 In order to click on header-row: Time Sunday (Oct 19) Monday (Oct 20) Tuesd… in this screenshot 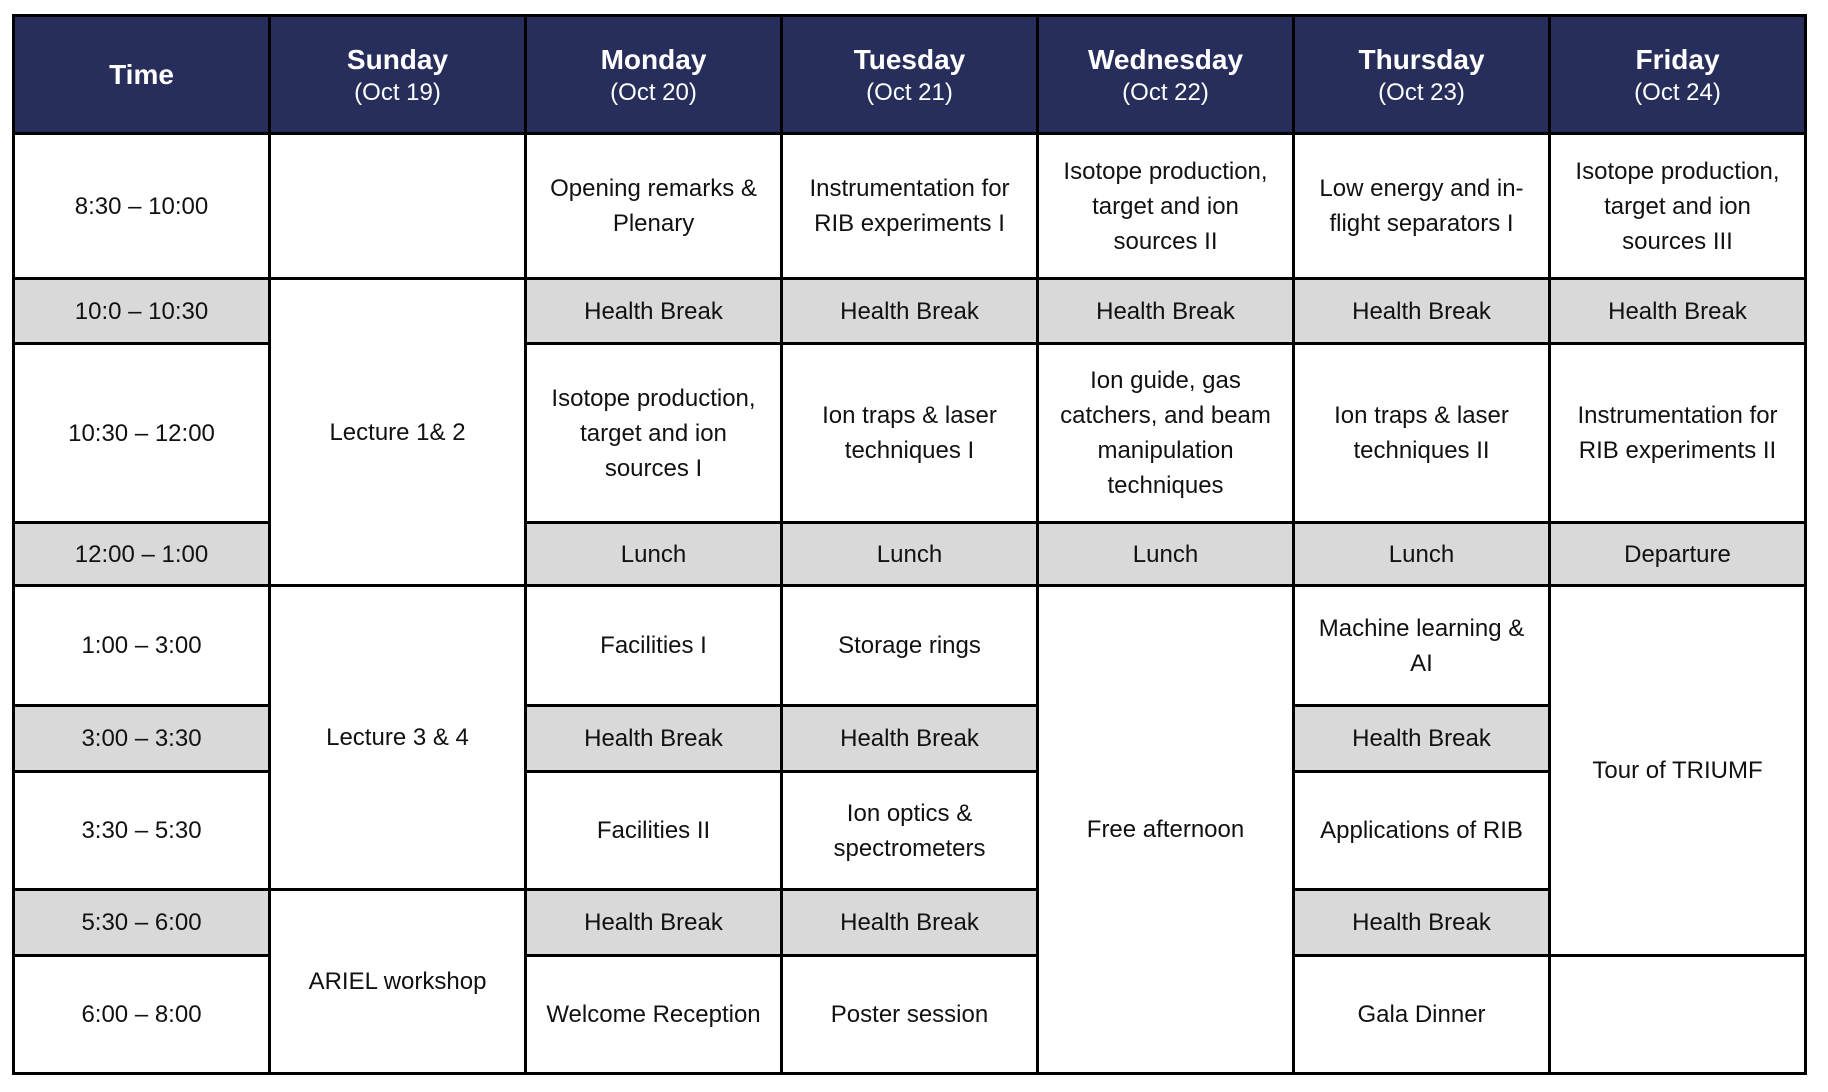, I will do `click(909, 74)`.